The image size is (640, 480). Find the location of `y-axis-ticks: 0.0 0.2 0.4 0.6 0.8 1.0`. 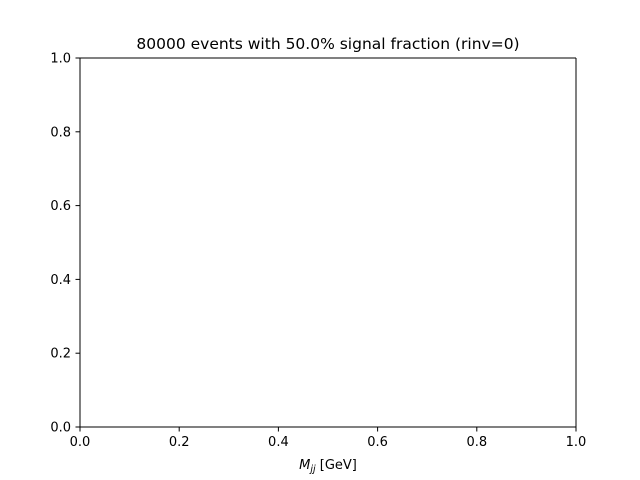

y-axis-ticks: 0.0 0.2 0.4 0.6 0.8 1.0 is located at coordinates (65, 244).